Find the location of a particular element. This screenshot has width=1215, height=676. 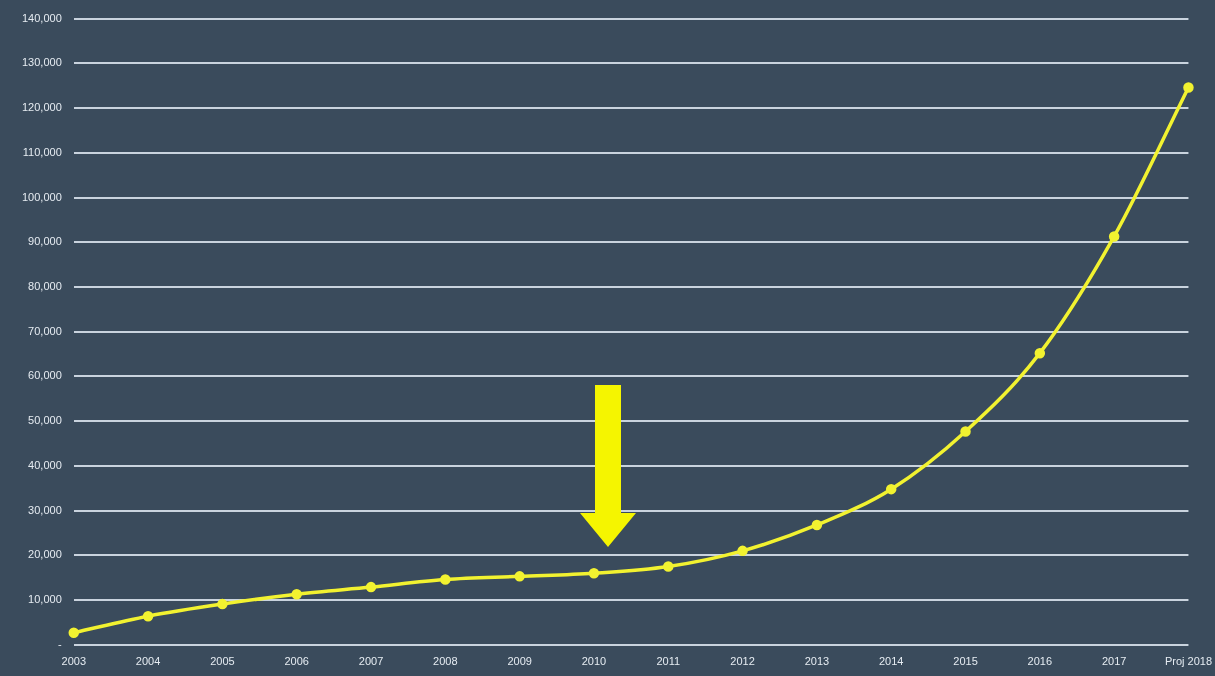

y-tick-label: 60,000 is located at coordinates (45, 375).